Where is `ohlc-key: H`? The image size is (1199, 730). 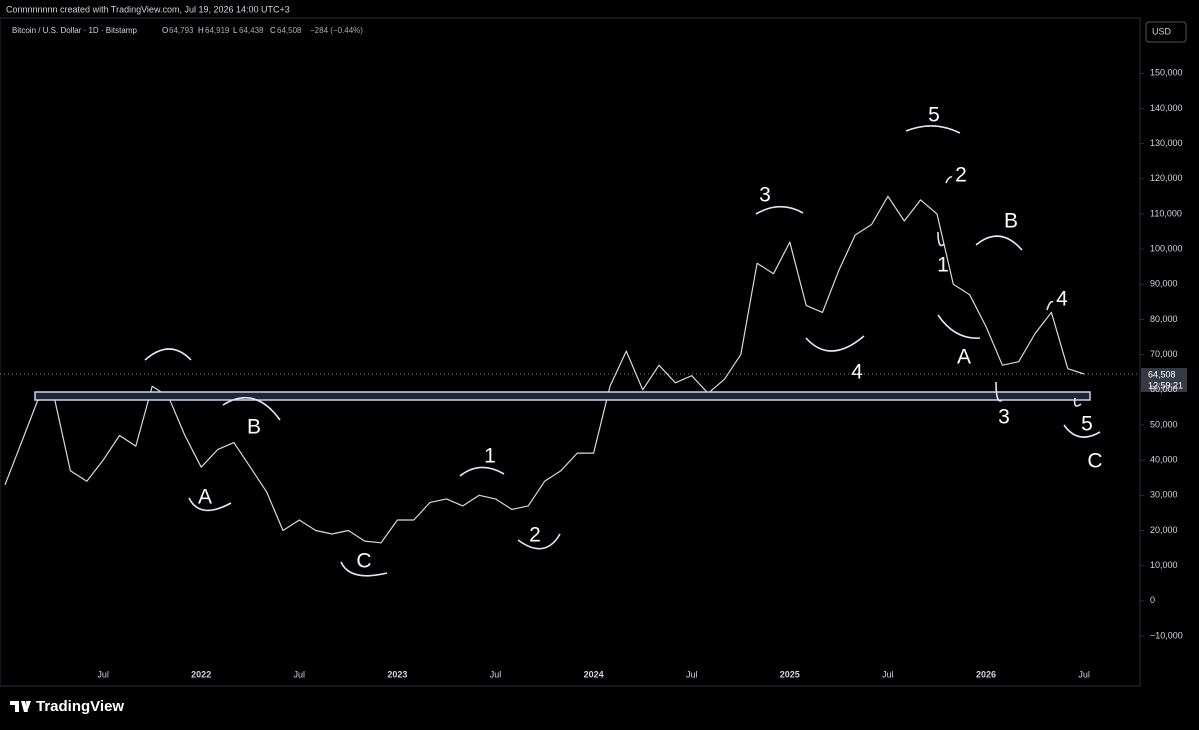
ohlc-key: H is located at coordinates (201, 30).